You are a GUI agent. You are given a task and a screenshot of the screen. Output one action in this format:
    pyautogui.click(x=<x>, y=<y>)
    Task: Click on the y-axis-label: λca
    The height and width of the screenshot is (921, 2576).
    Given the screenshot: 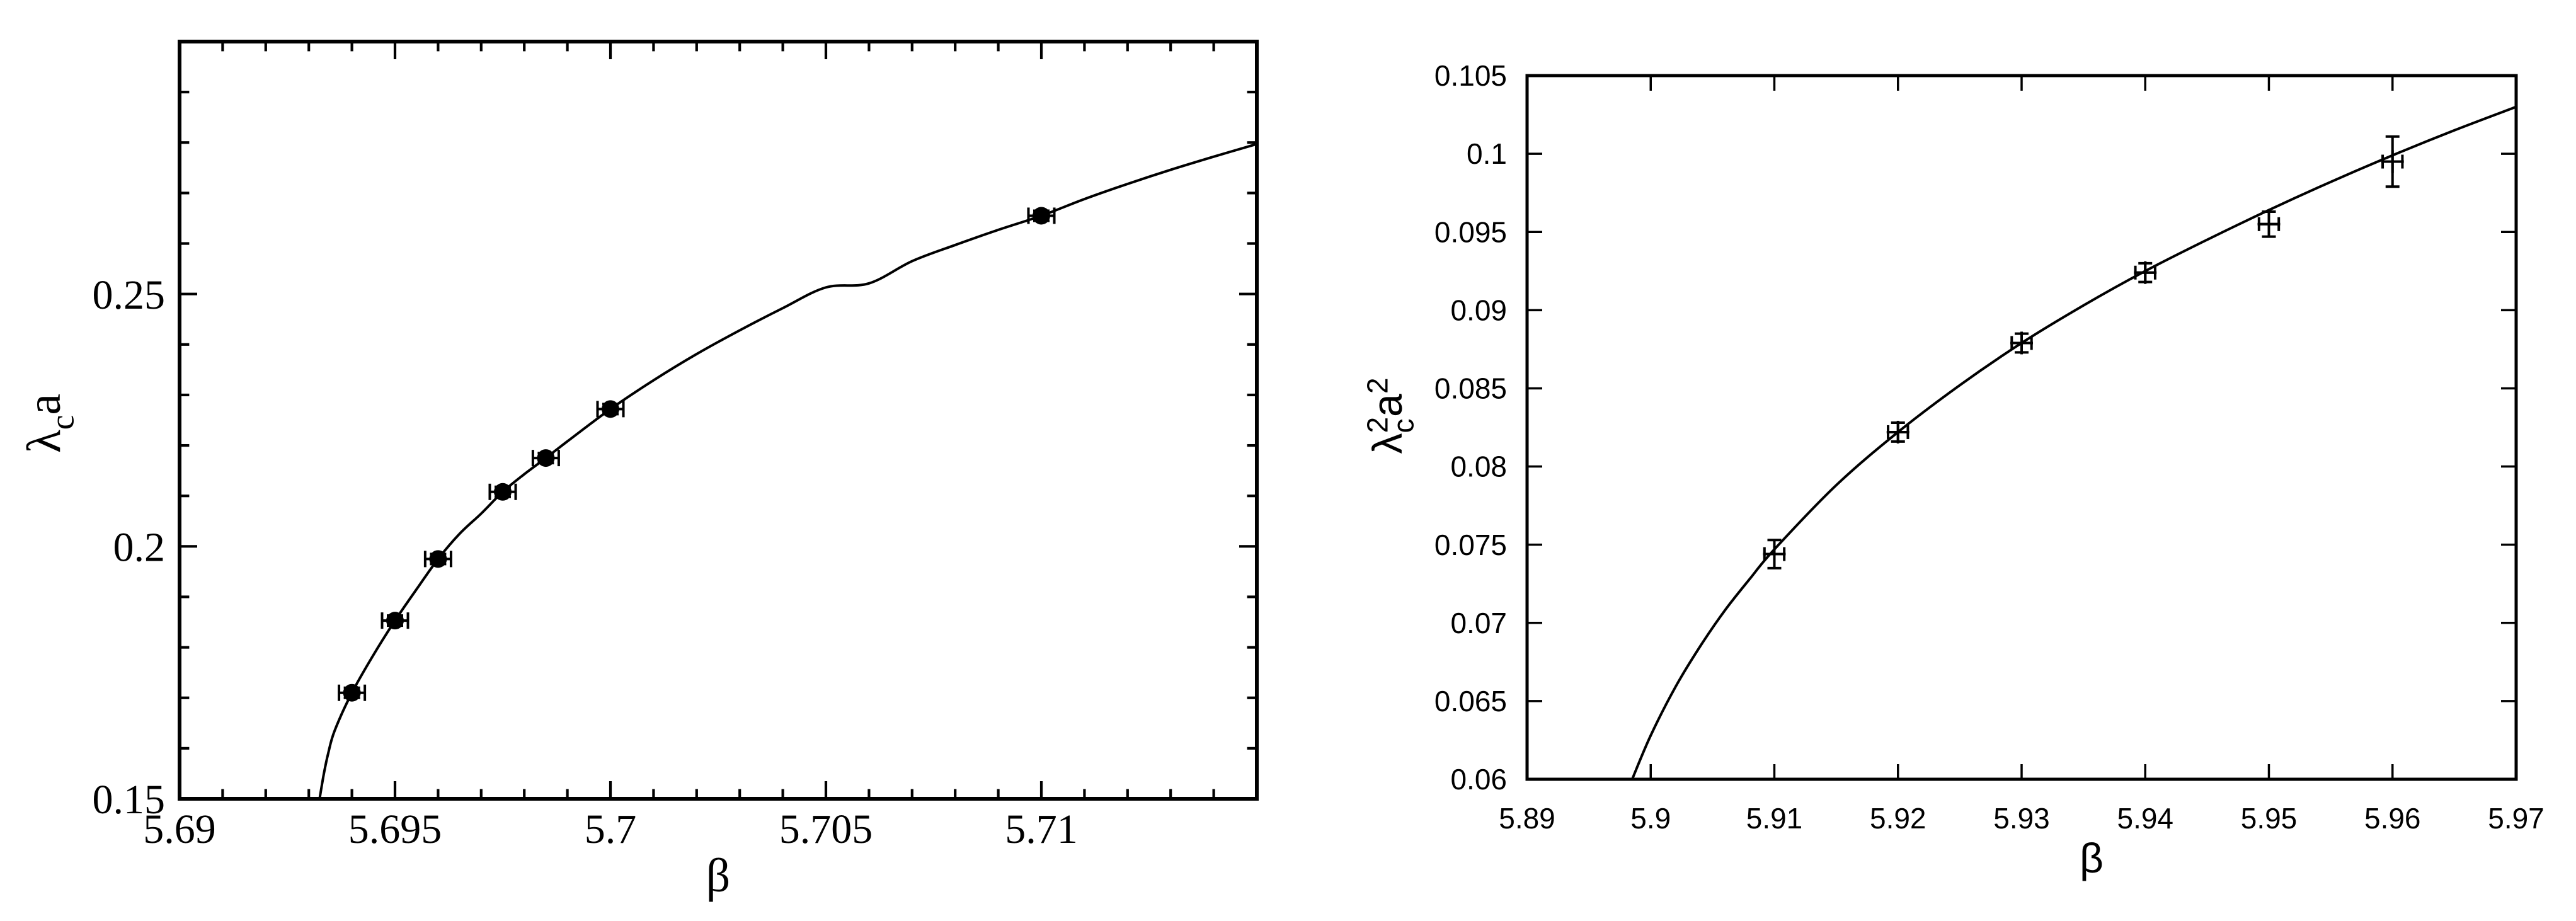 What is the action you would take?
    pyautogui.click(x=50, y=423)
    